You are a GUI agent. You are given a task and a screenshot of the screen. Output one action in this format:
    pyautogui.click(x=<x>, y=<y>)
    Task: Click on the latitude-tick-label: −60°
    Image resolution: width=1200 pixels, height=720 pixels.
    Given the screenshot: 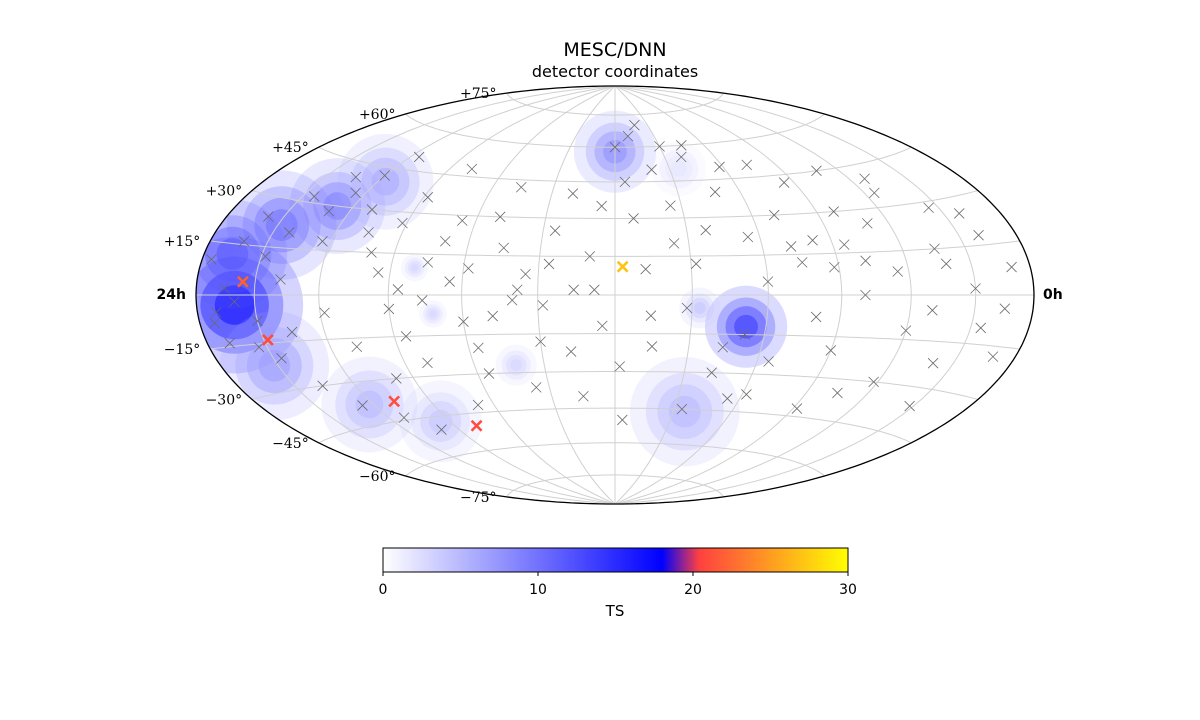 What is the action you would take?
    pyautogui.click(x=377, y=477)
    